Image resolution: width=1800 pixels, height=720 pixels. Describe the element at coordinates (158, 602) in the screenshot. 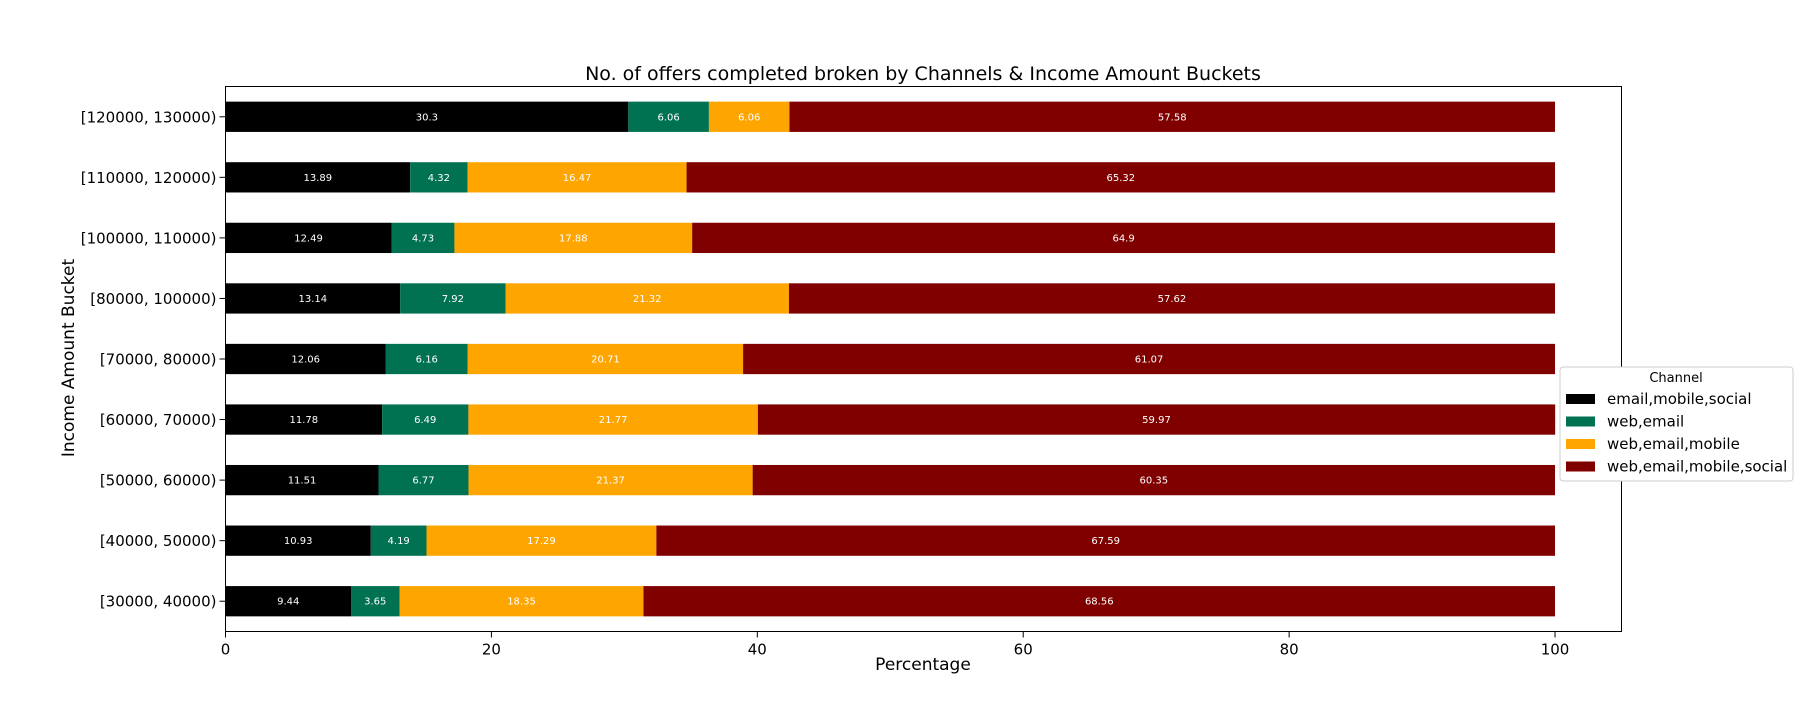

I see `y-tick-label: [30000, 40000)` at that location.